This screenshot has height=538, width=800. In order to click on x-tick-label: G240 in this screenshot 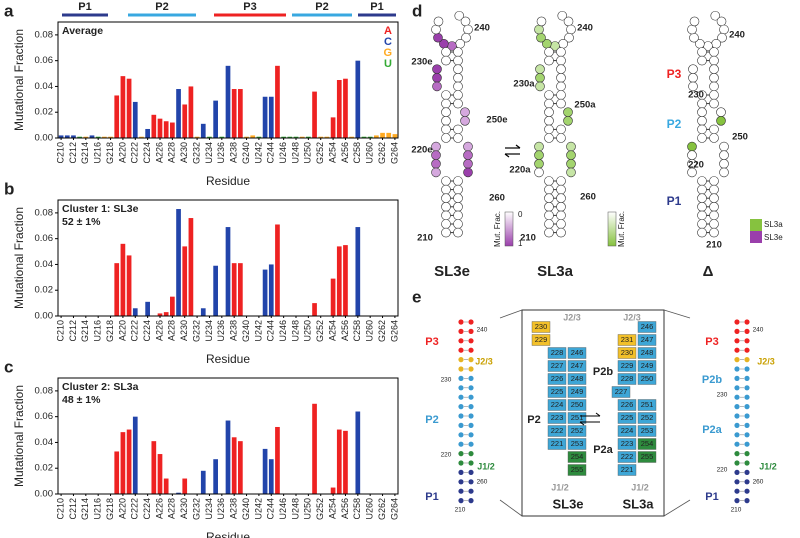, I will do `click(246, 153)`.